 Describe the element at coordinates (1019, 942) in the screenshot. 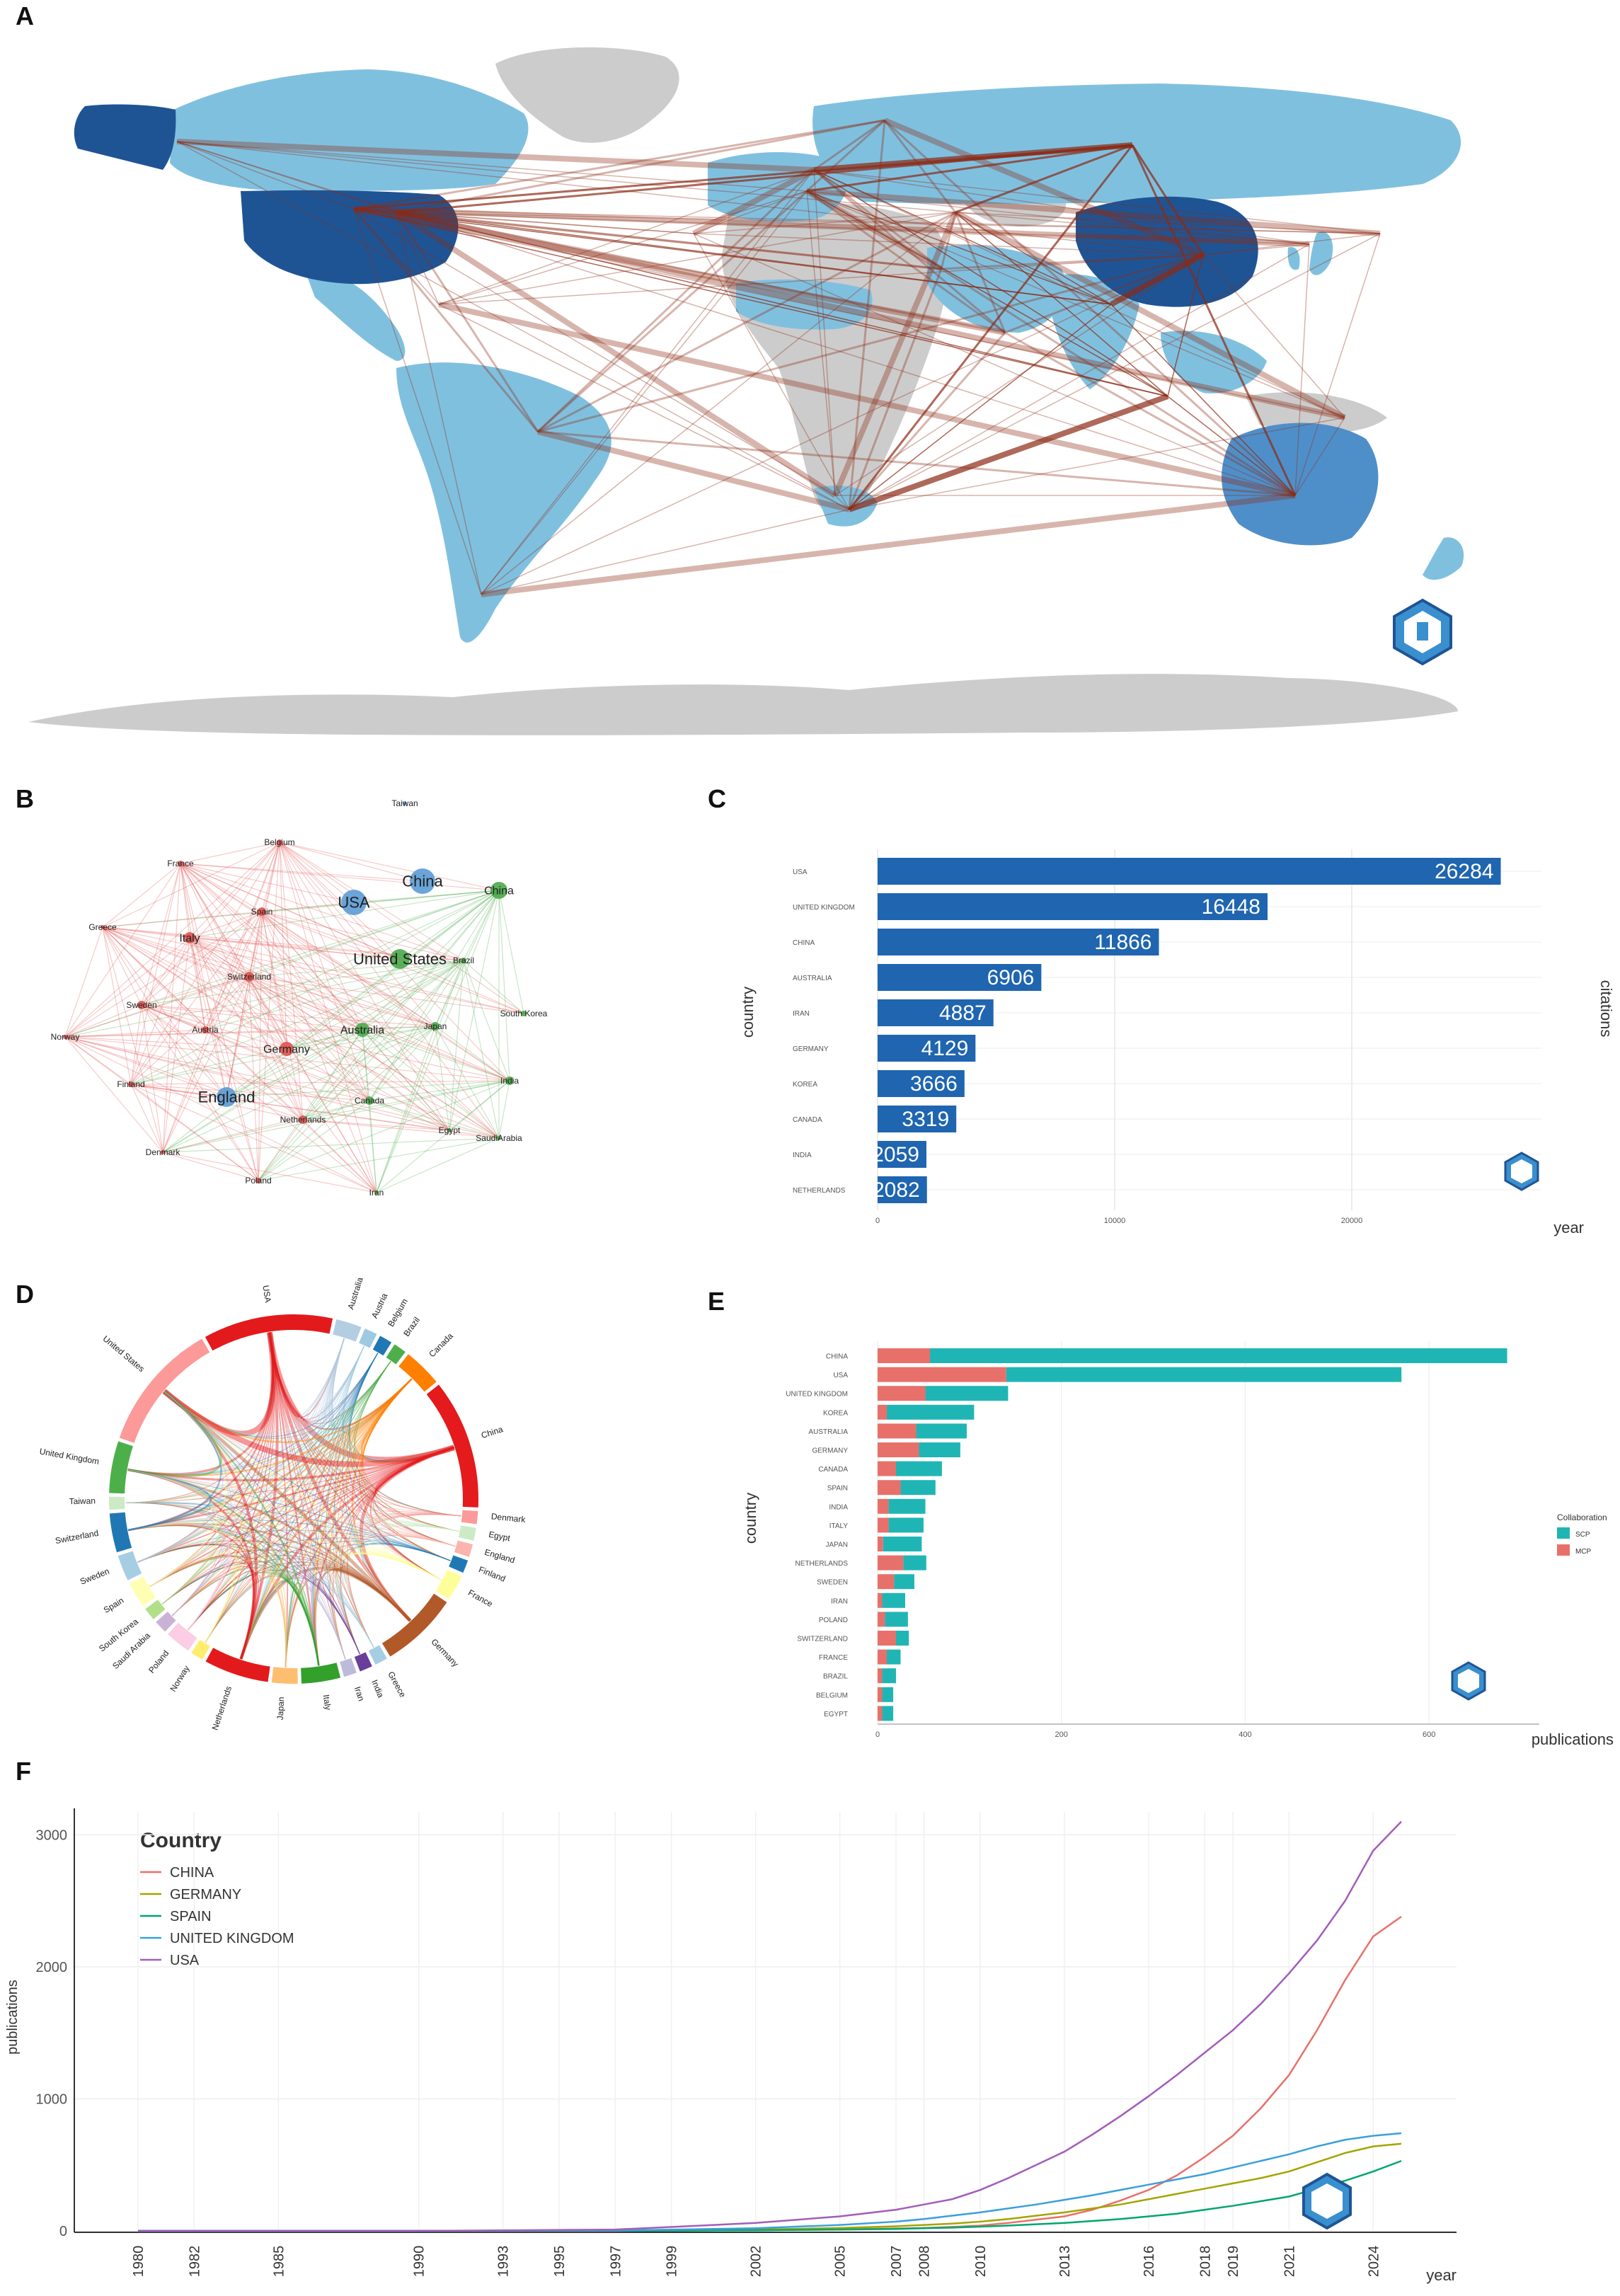

I see `c-bar` at that location.